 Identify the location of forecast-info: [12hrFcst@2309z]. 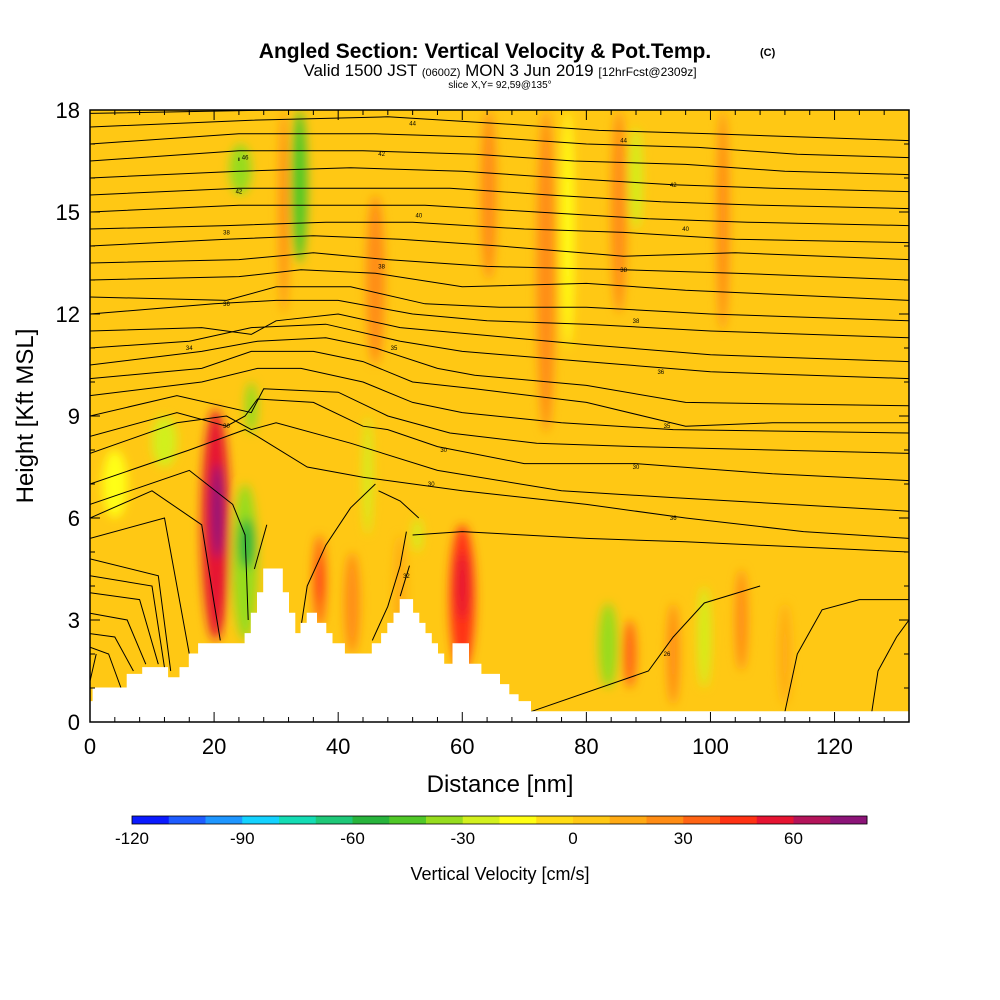
(647, 72).